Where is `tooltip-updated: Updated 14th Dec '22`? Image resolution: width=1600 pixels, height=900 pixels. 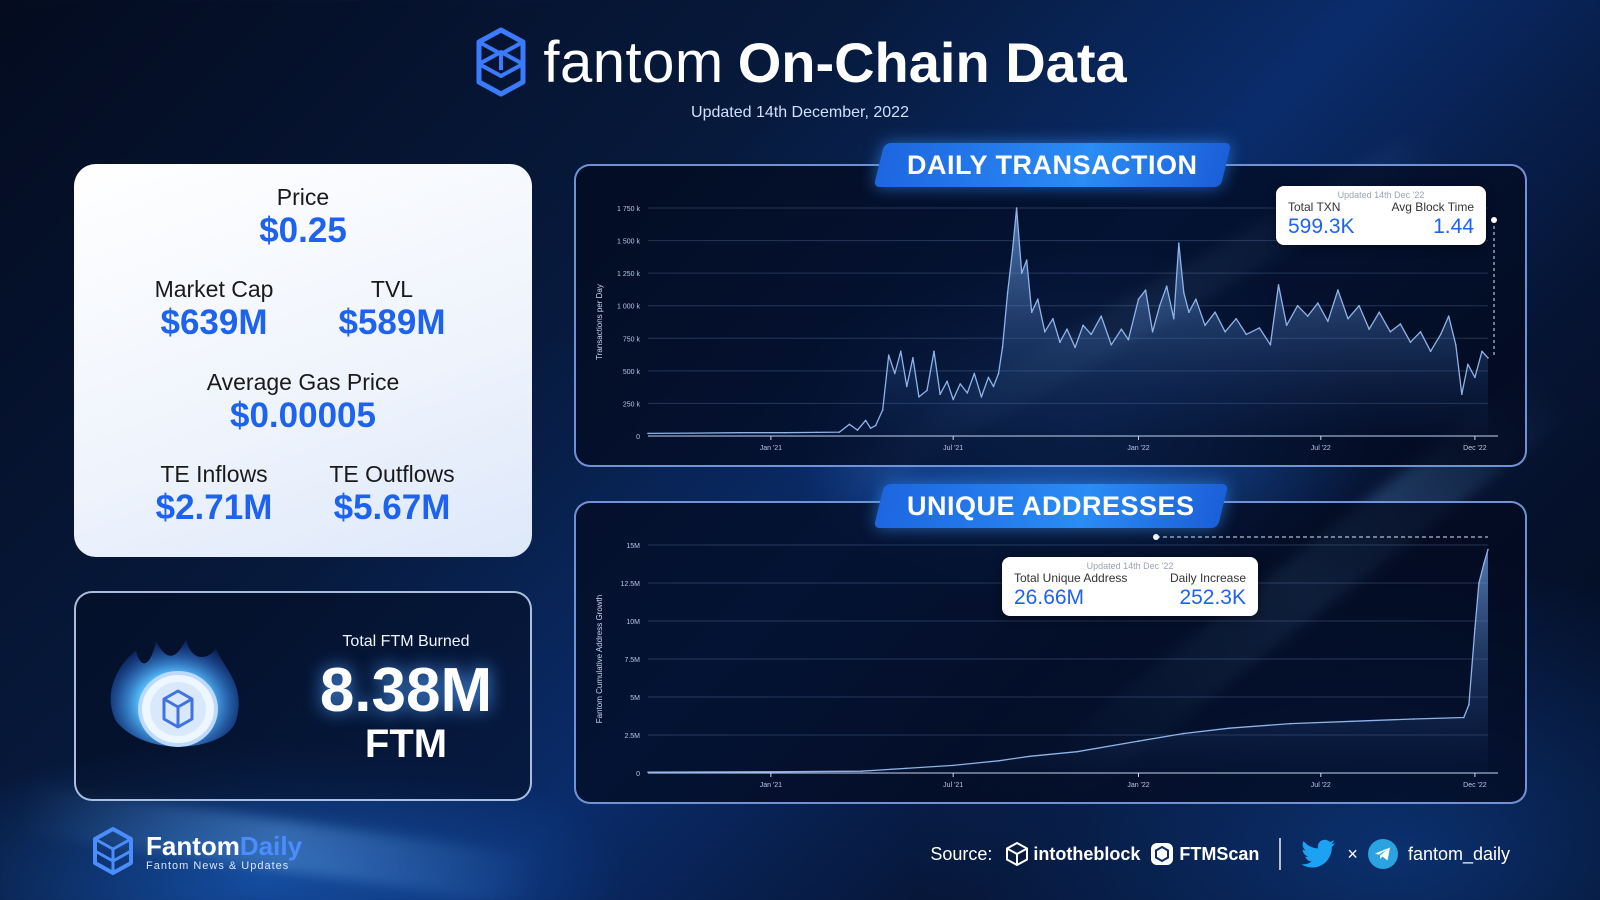 tooltip-updated: Updated 14th Dec '22 is located at coordinates (1381, 195).